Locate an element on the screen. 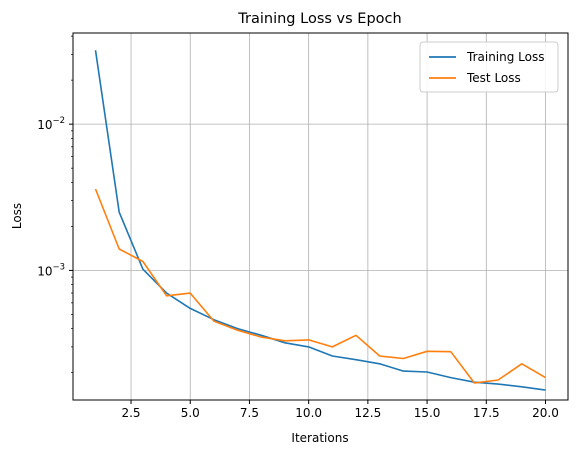 Image resolution: width=578 pixels, height=455 pixels. legend-box is located at coordinates (489, 67).